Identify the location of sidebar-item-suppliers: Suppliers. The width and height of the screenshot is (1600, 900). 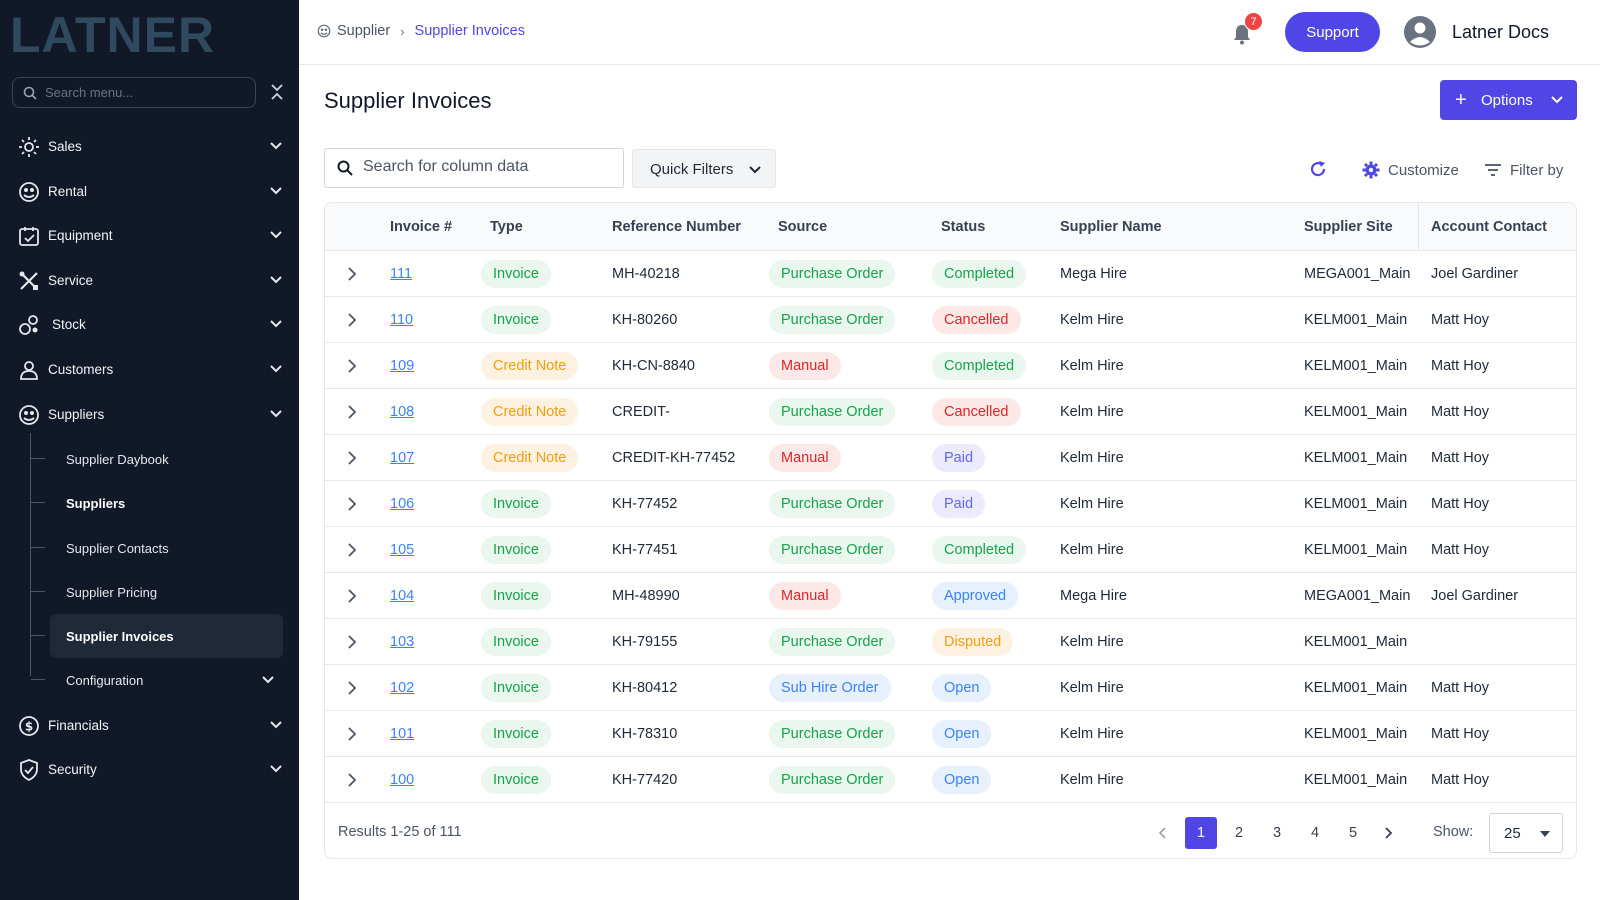
(149, 414).